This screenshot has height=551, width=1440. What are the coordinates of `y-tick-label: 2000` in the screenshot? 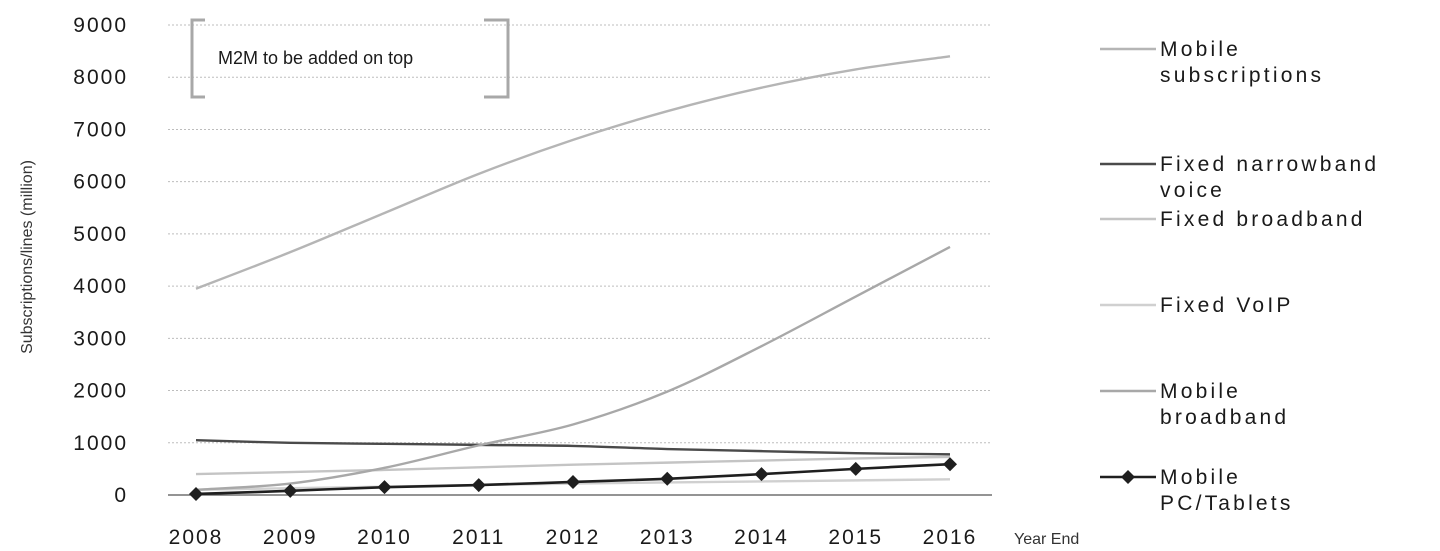 It's located at (100, 391).